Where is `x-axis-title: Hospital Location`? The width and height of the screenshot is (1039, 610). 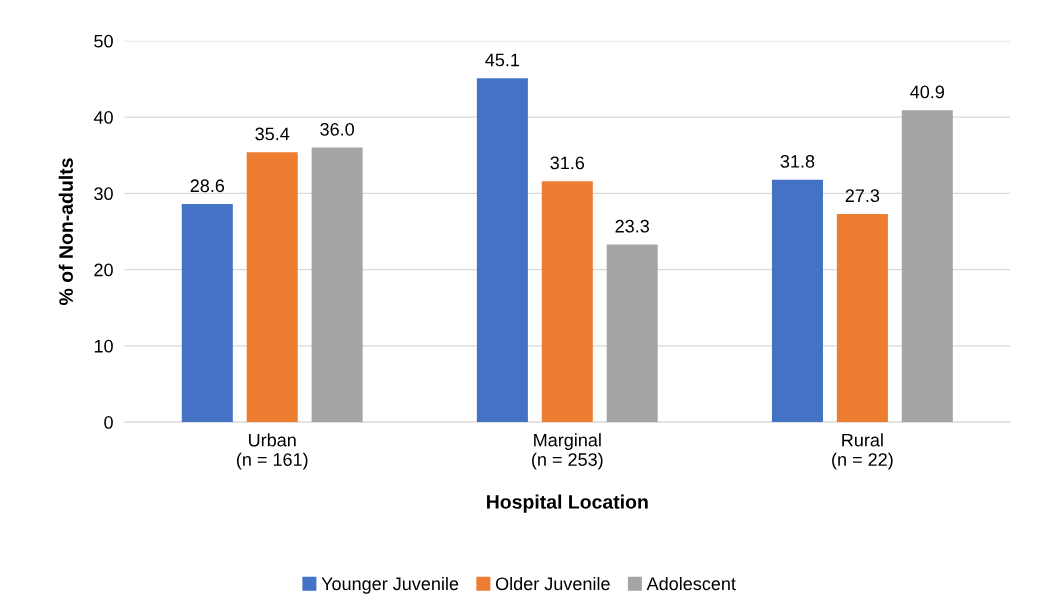 x-axis-title: Hospital Location is located at coordinates (567, 503).